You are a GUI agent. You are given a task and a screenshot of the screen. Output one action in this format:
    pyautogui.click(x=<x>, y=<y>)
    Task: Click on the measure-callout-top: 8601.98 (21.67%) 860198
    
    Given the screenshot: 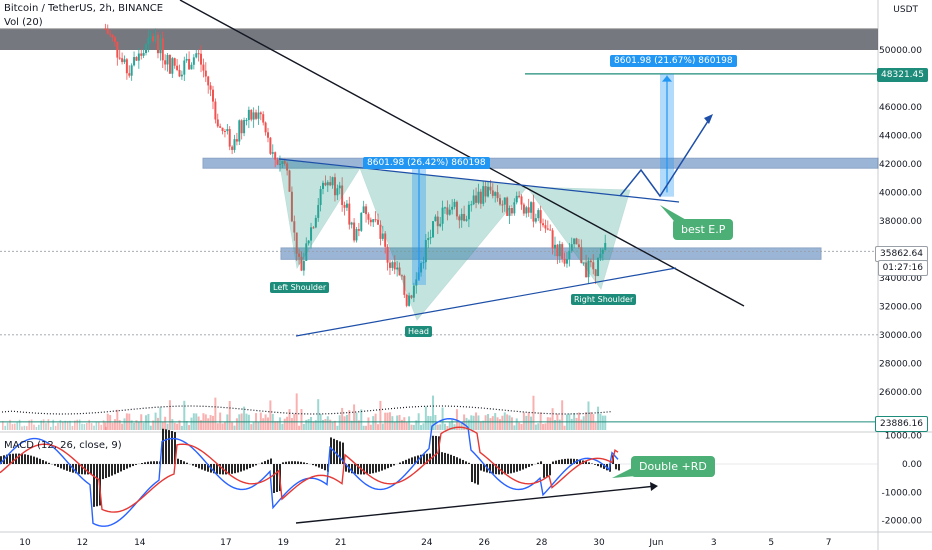 What is the action you would take?
    pyautogui.click(x=673, y=61)
    